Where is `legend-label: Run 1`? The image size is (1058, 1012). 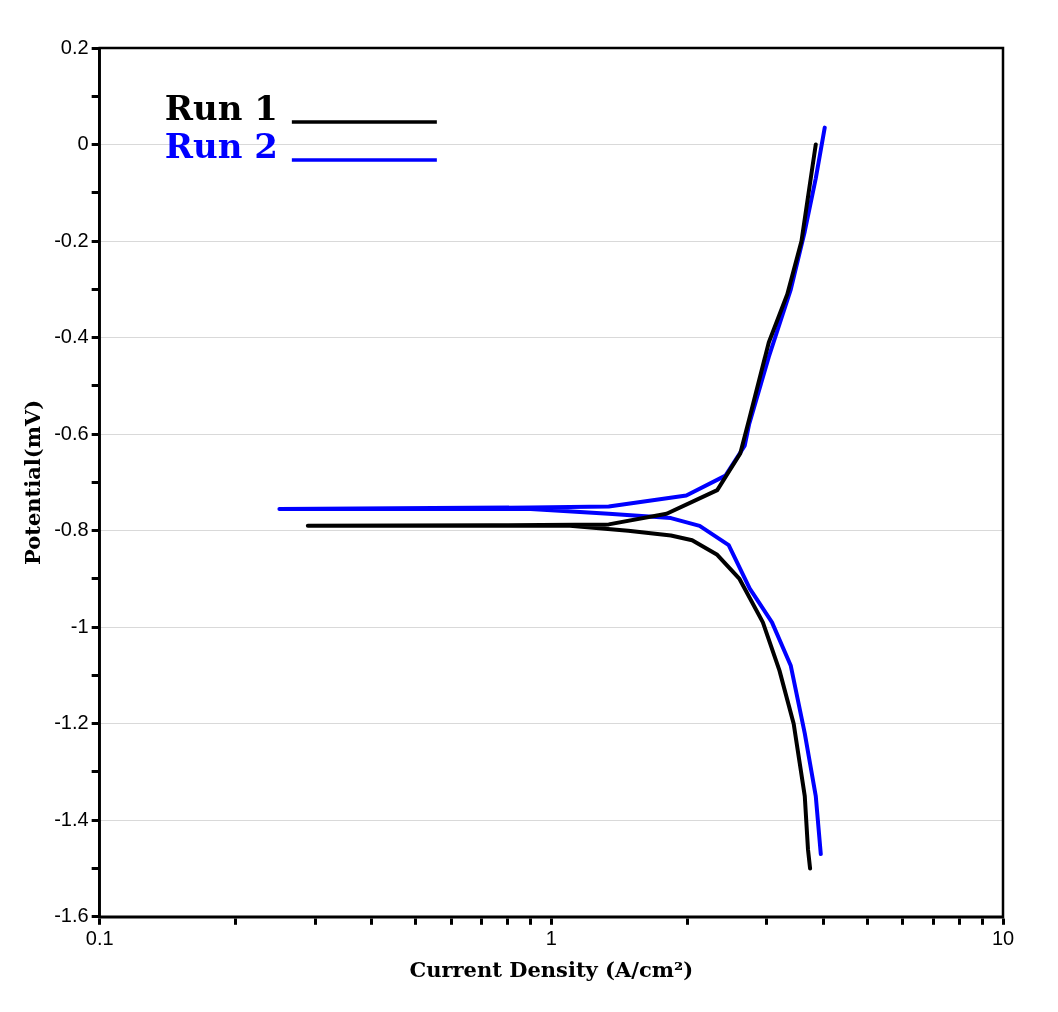
legend-label: Run 1 is located at coordinates (221, 108).